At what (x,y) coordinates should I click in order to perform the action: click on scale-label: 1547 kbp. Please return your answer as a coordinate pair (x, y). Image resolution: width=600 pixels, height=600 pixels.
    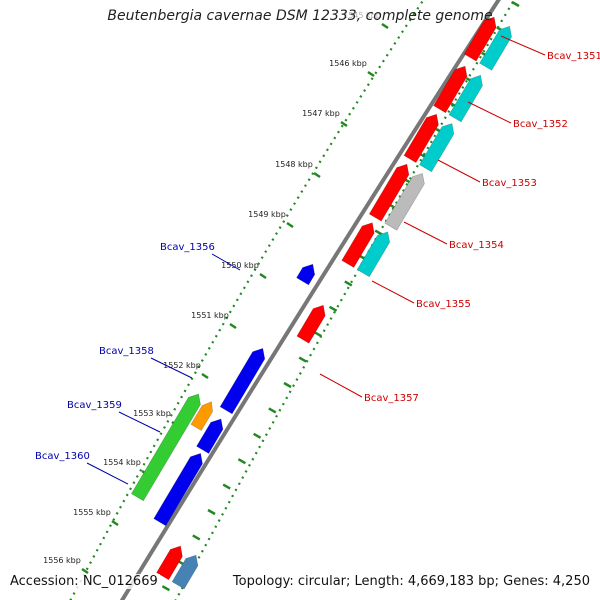
    Looking at the image, I should click on (321, 113).